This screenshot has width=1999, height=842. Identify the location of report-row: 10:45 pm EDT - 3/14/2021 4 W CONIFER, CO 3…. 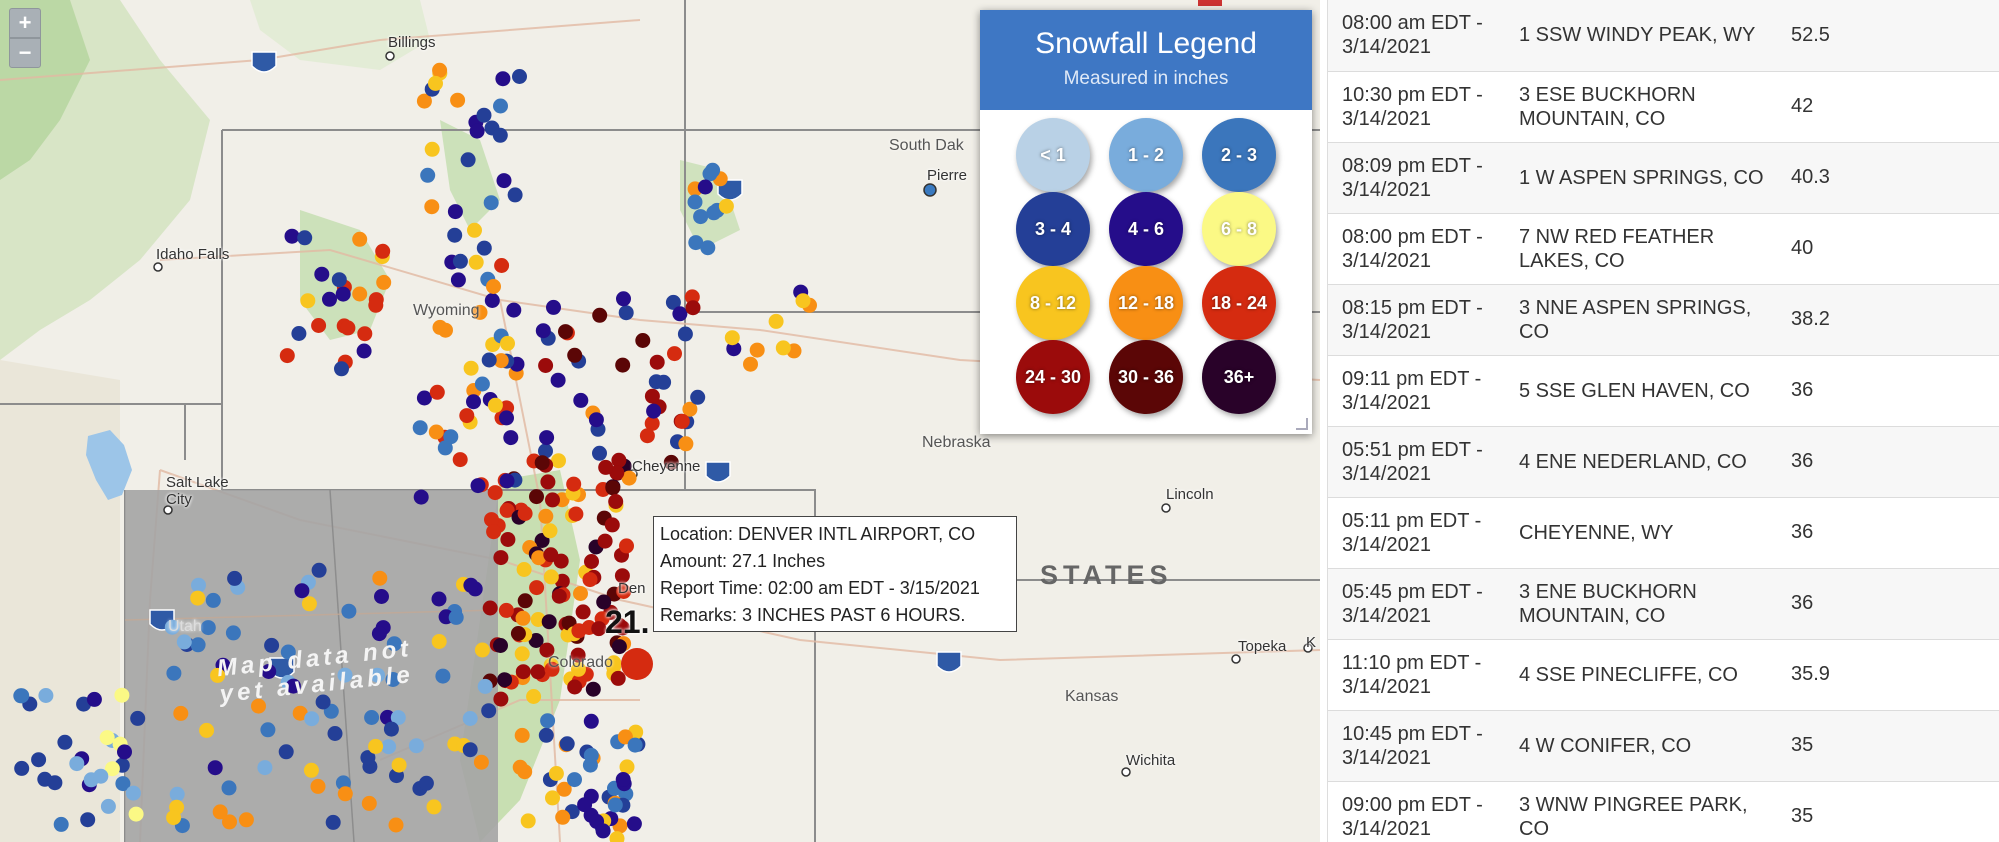
(1663, 746).